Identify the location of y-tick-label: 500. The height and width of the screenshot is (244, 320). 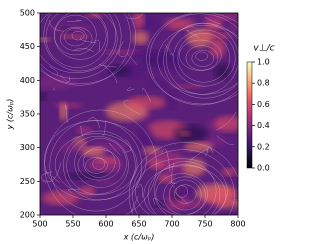
(27, 13).